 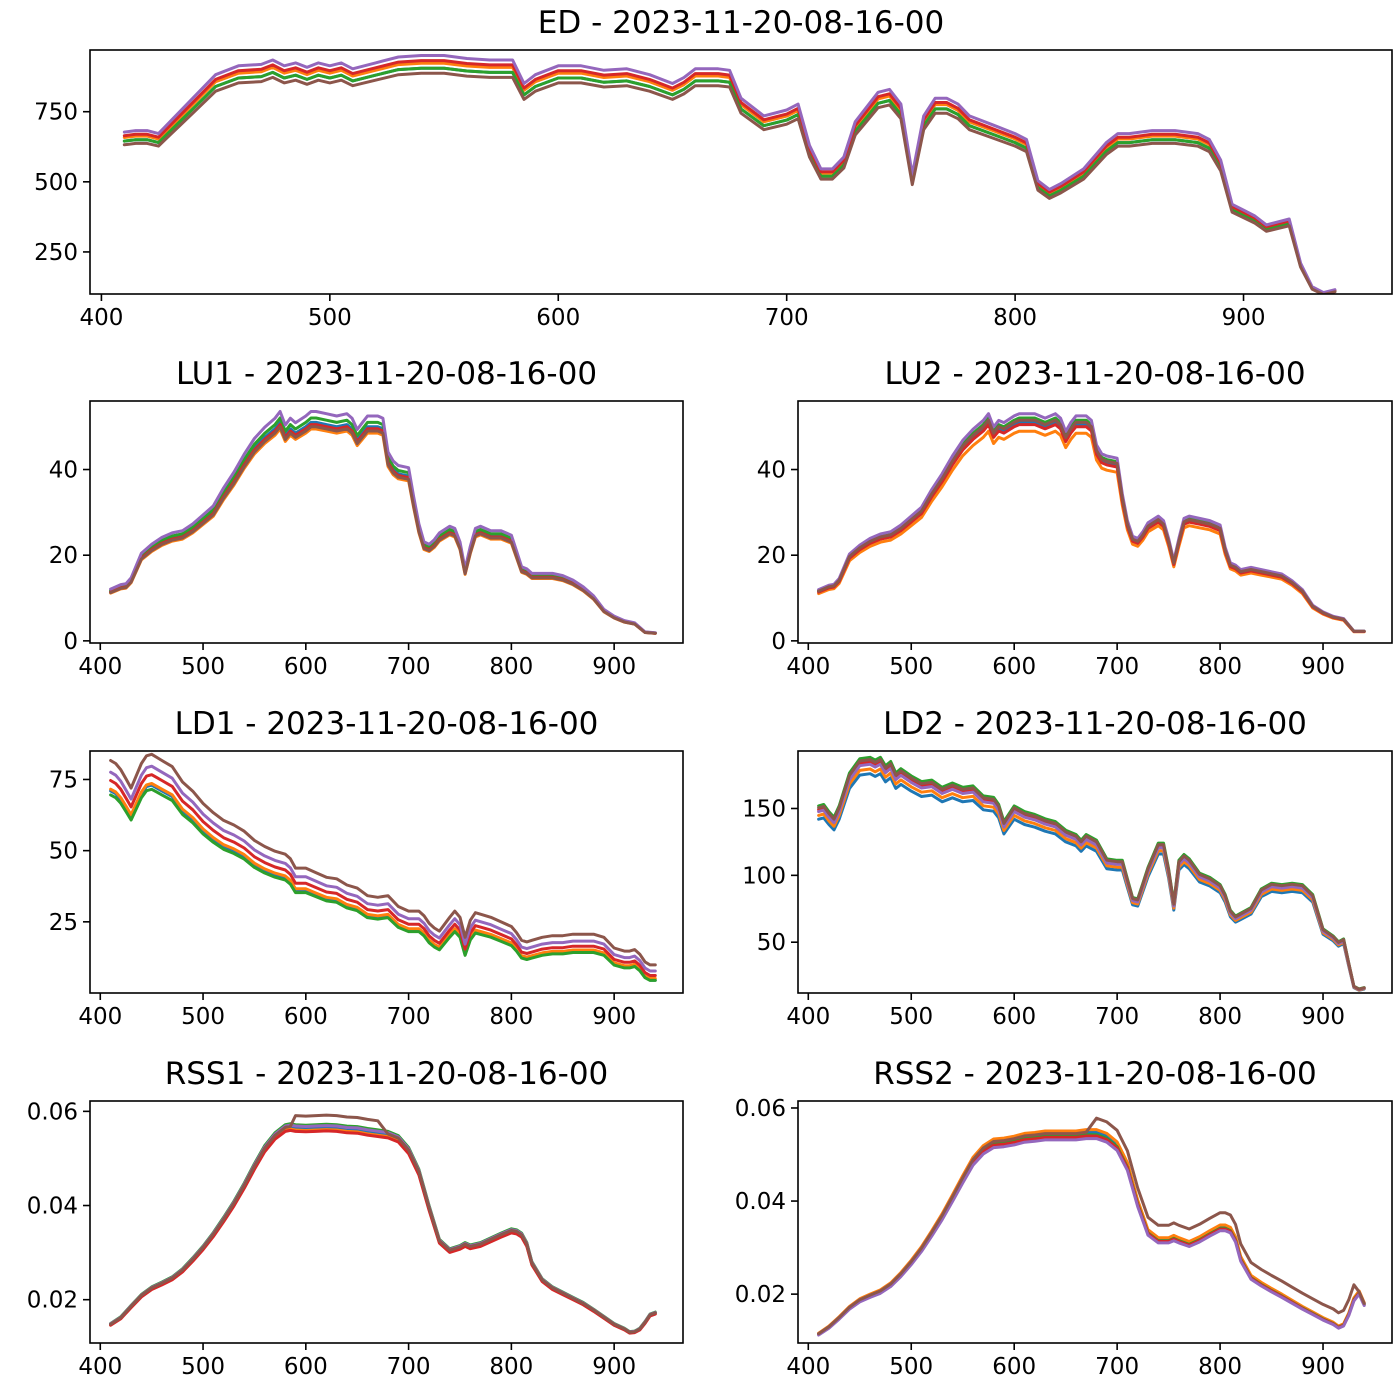 I want to click on y-tick-label-rss1: 0.04, so click(x=52, y=1207).